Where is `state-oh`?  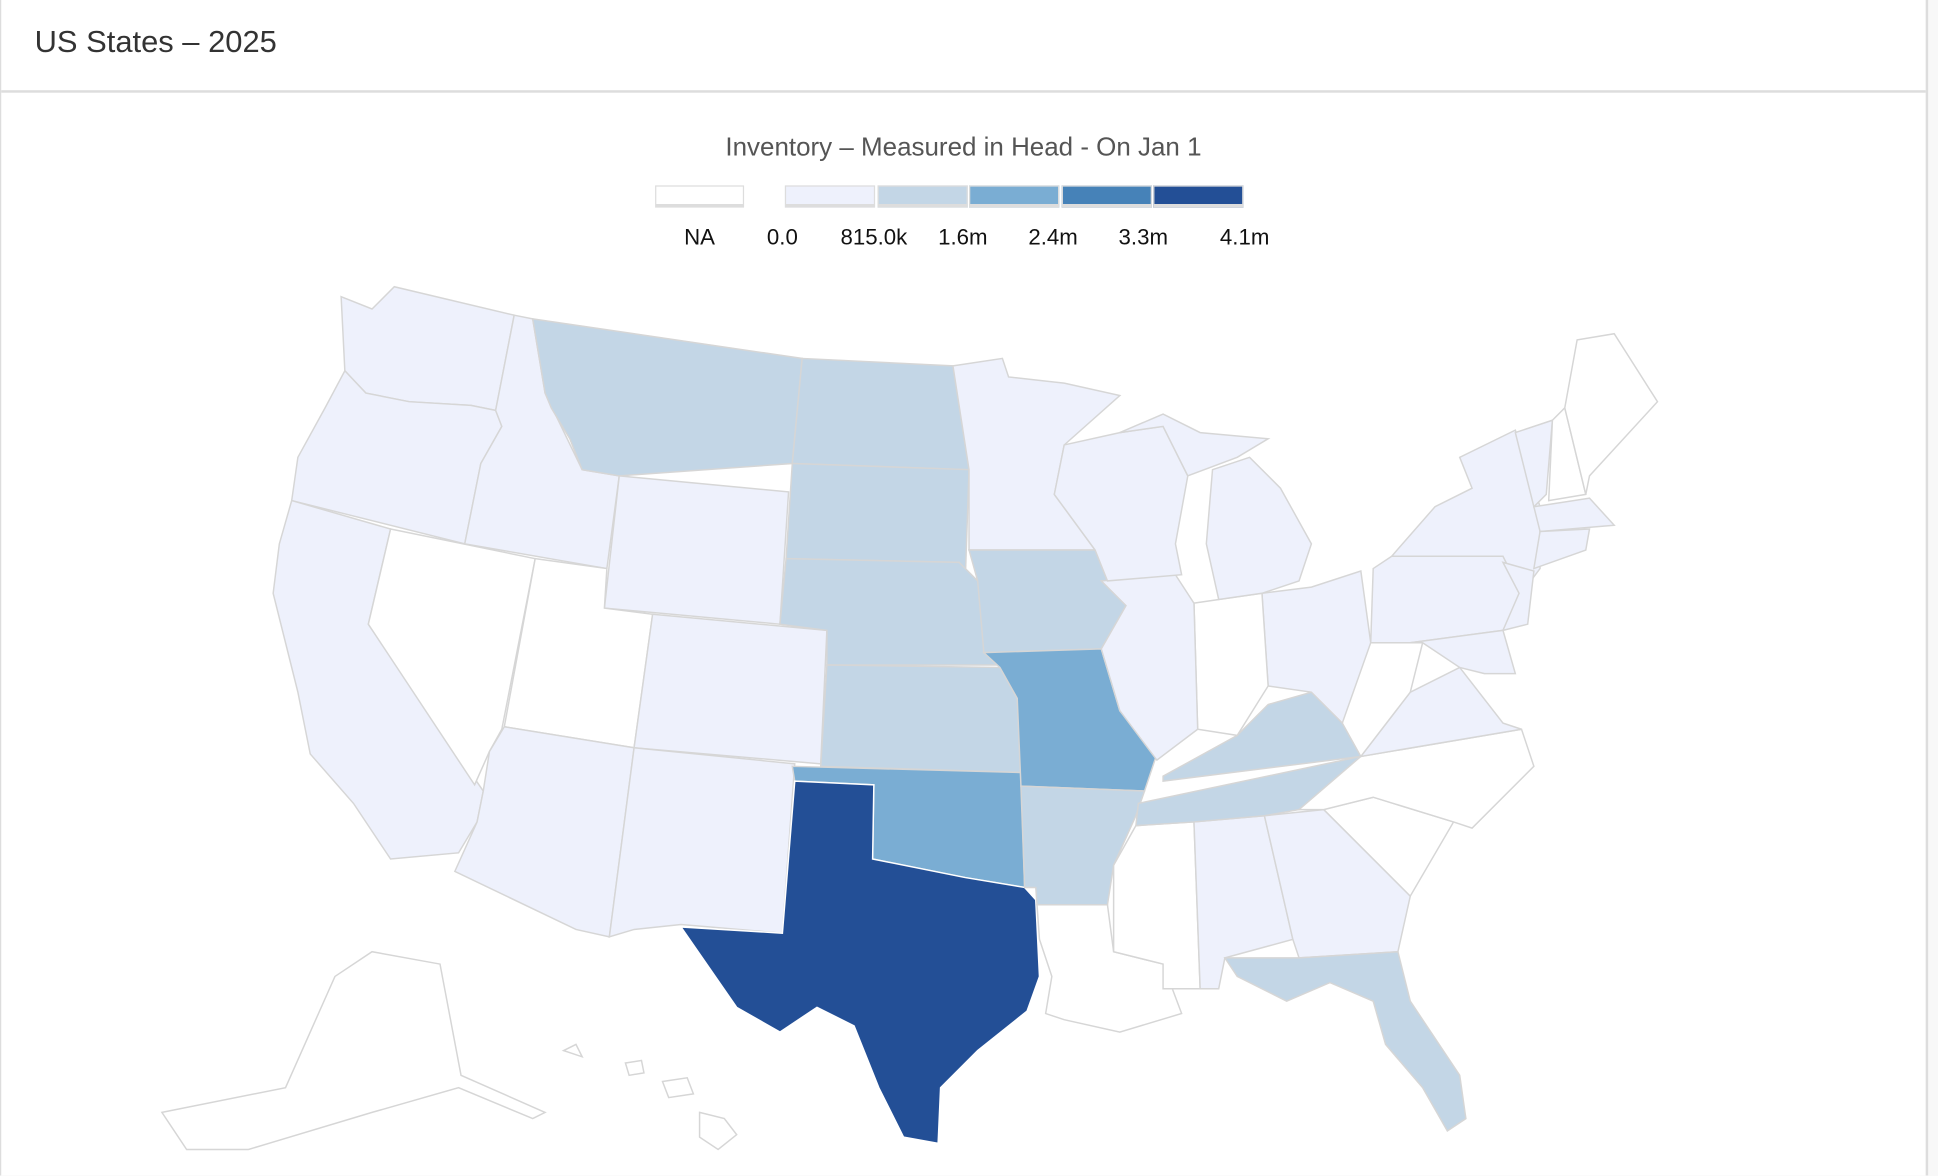 state-oh is located at coordinates (1316, 647).